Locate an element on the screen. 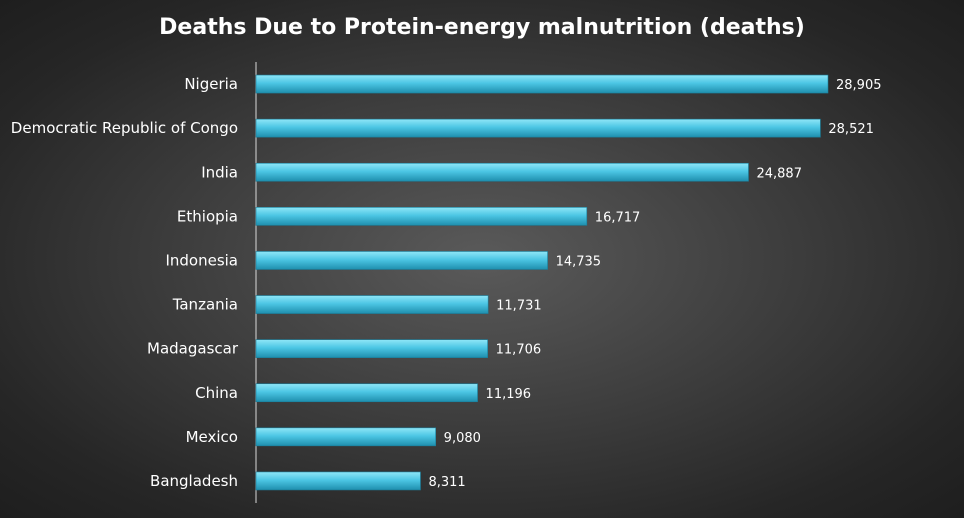 This screenshot has width=964, height=518. bar-bangladesh is located at coordinates (338, 481).